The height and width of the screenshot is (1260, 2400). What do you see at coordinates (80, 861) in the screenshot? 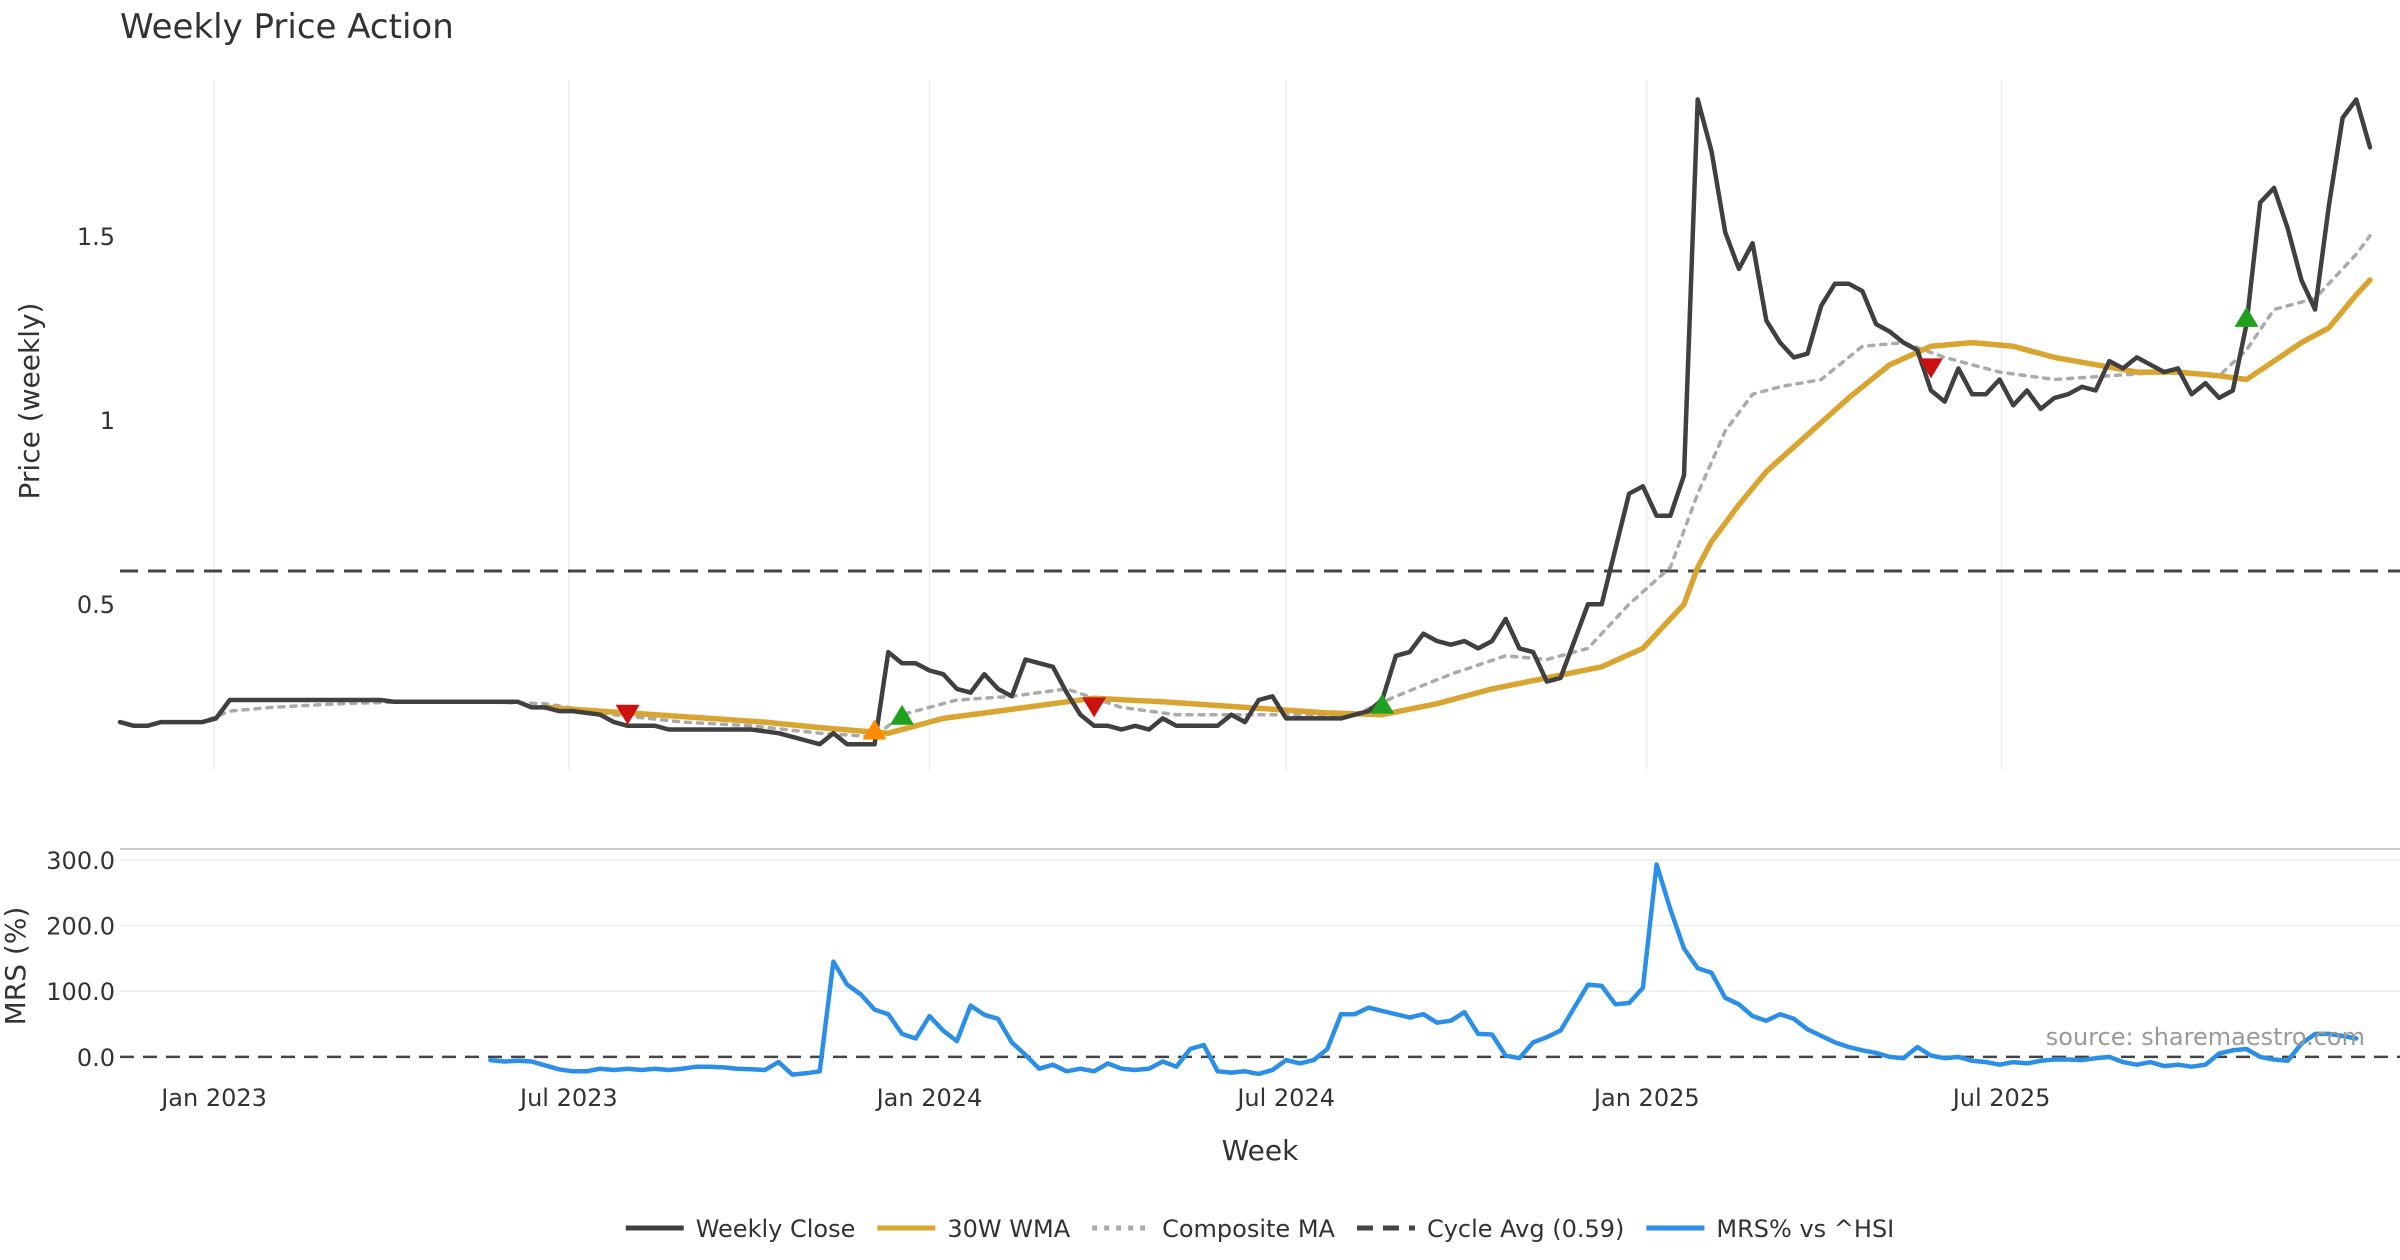
I see `mrs-tick-label: 300.0` at bounding box center [80, 861].